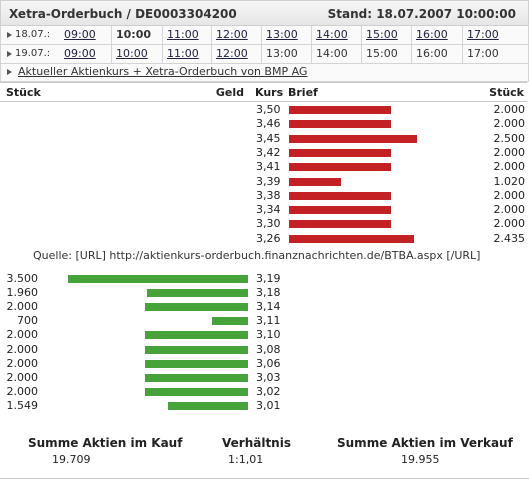 The width and height of the screenshot is (529, 482). I want to click on time-link-1-7: 16:00, so click(432, 53).